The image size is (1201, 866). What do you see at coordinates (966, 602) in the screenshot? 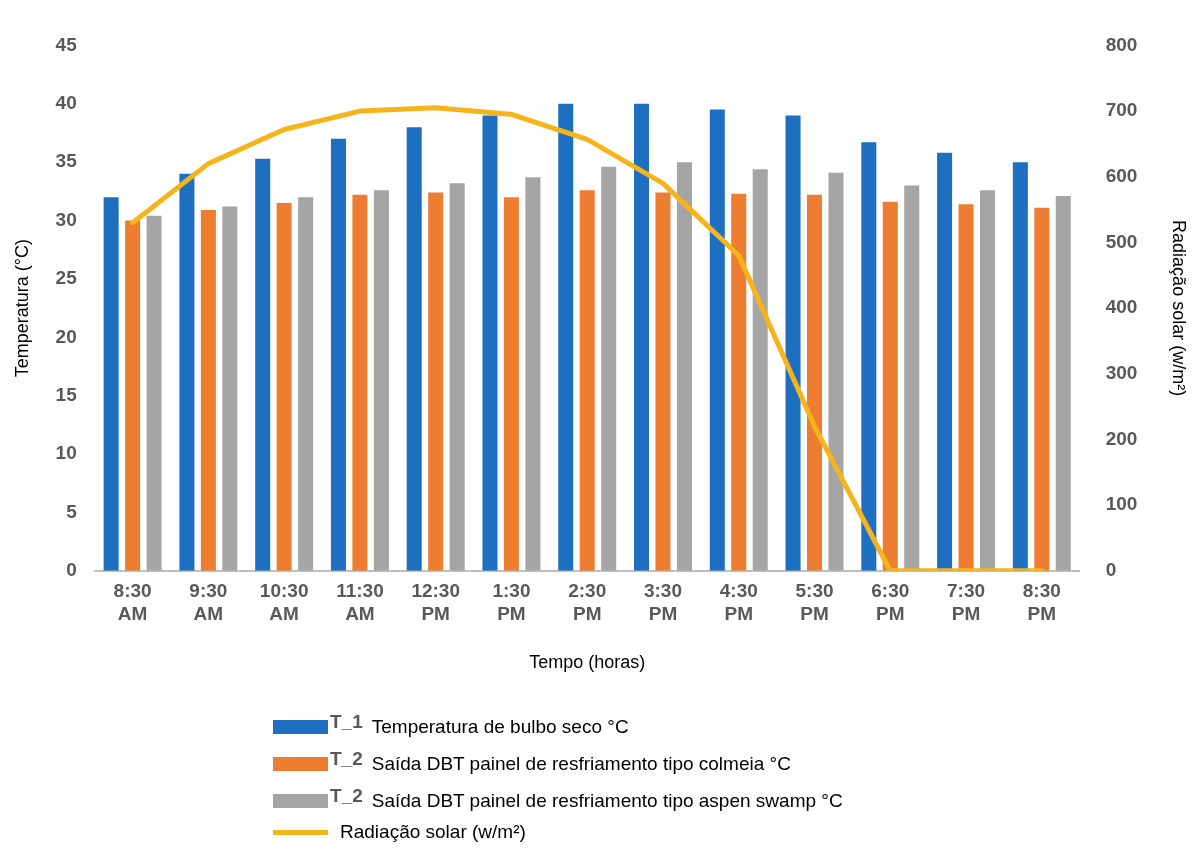
I see `x-tick-label: 7:30 PM` at bounding box center [966, 602].